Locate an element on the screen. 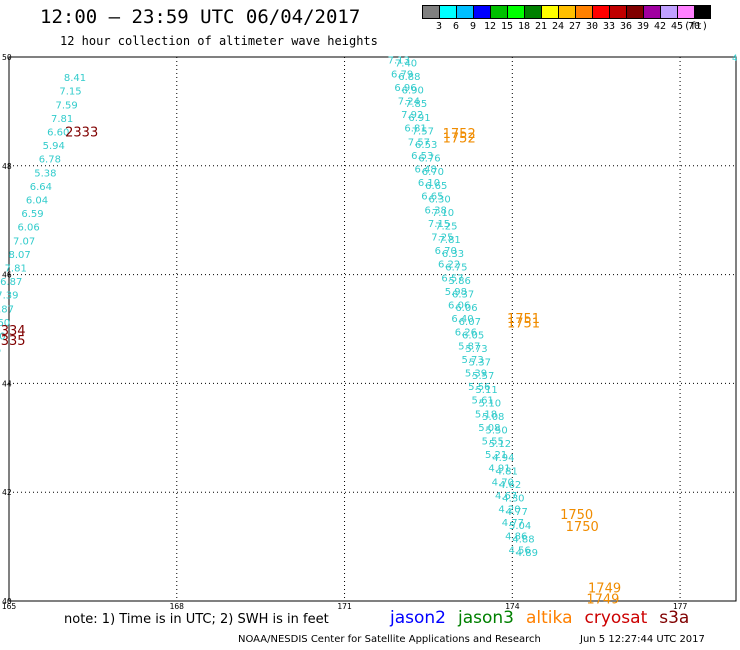 This screenshot has height=650, width=740. data-label-track_right_b: 4.88 is located at coordinates (523, 539).